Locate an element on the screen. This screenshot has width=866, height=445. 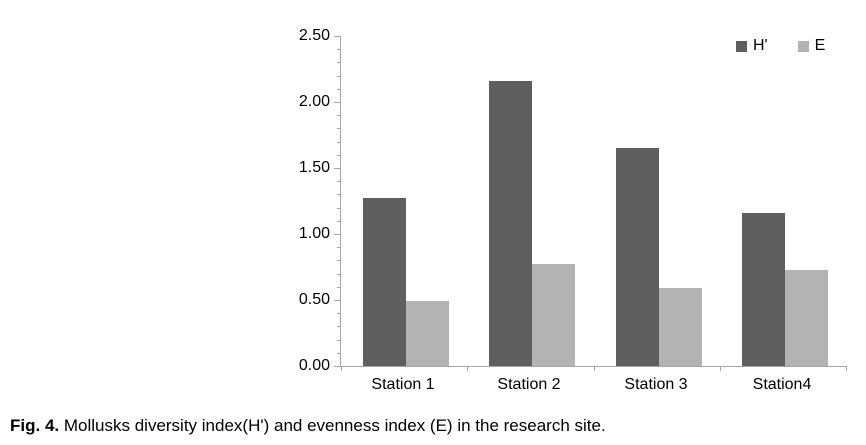
x-axis-label: Station4 is located at coordinates (782, 384).